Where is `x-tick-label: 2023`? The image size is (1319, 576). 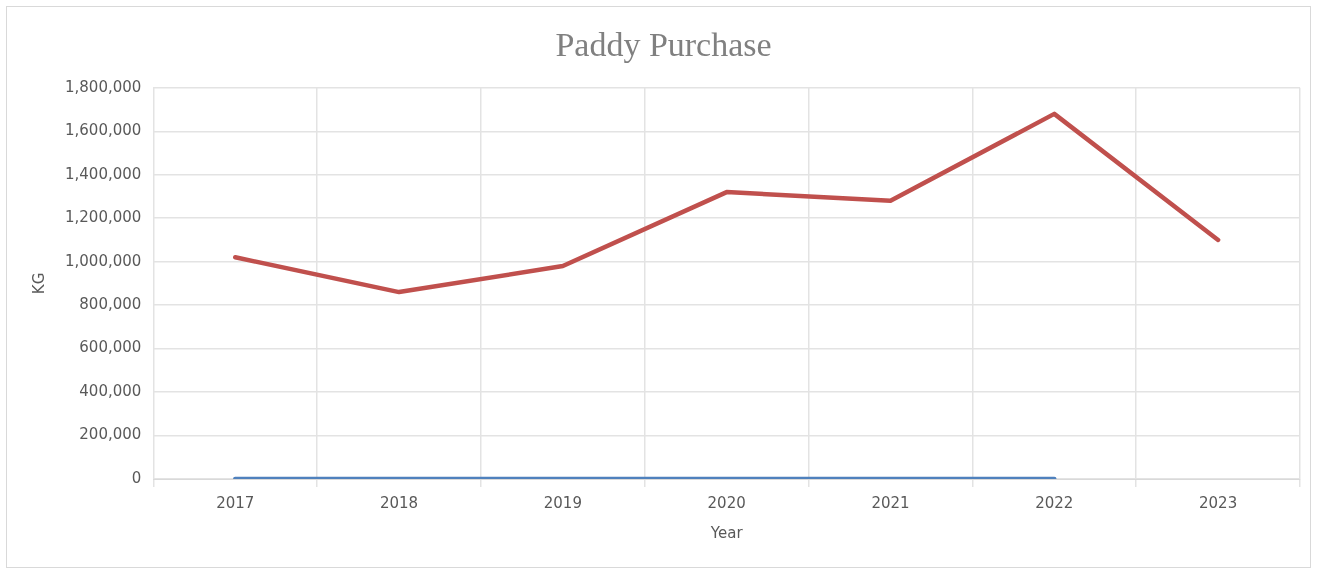
x-tick-label: 2023 is located at coordinates (1218, 502).